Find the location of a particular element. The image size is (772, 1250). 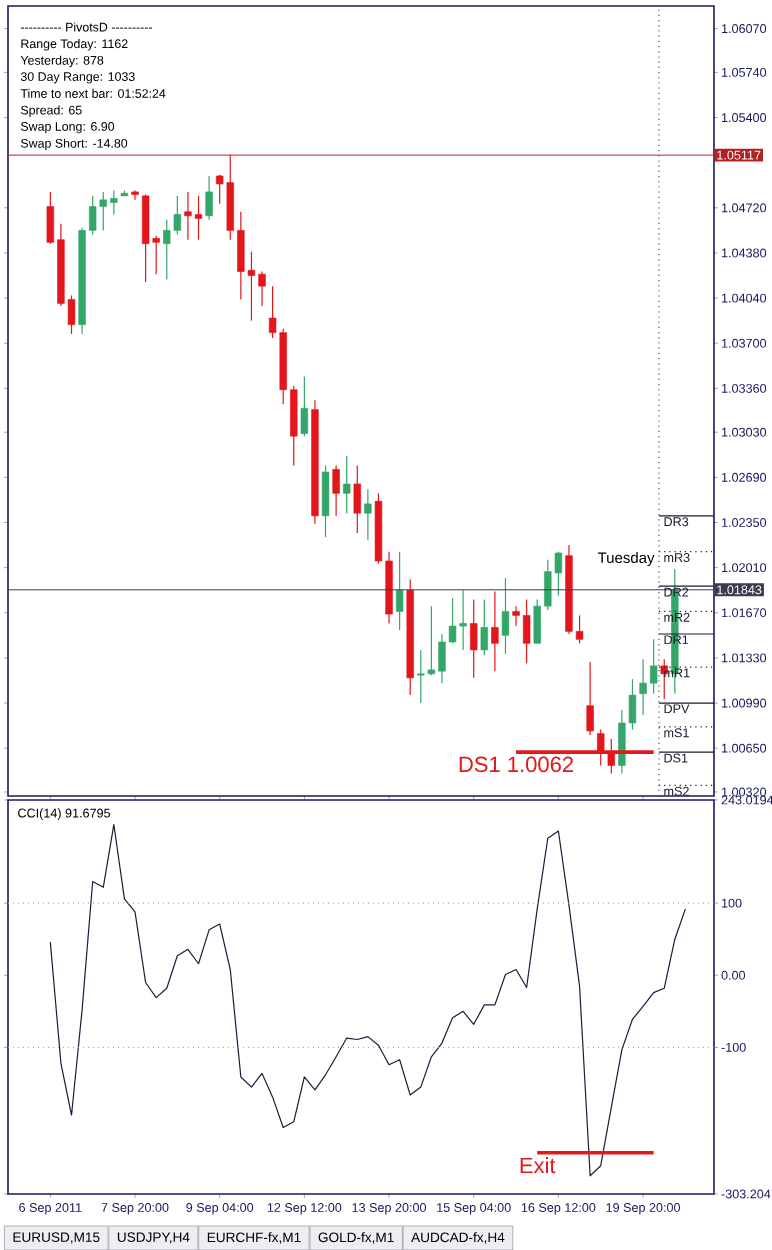

series-label: Exit is located at coordinates (538, 1165).